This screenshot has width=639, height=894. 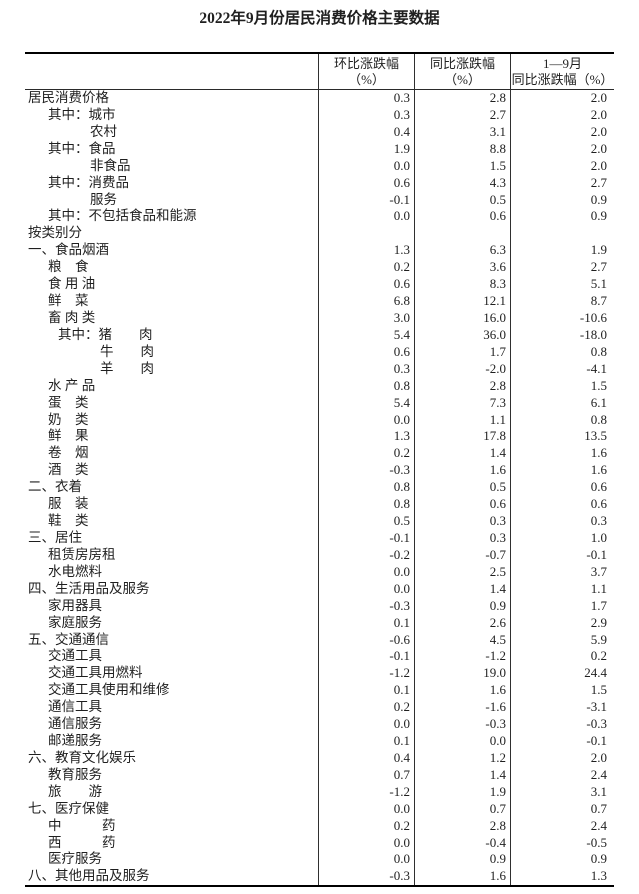 I want to click on table-row: 教育服务 0.7 1.4 2.4, so click(x=319, y=775).